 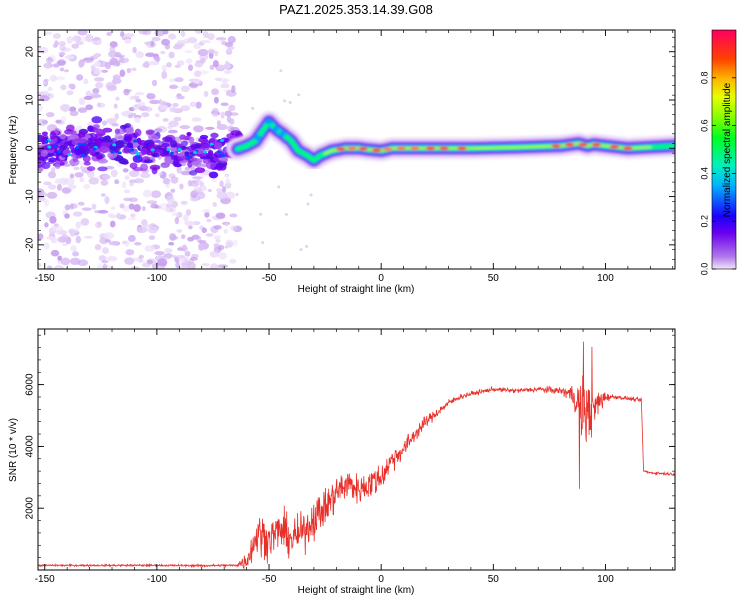 What do you see at coordinates (45, 278) in the screenshot?
I see `spectrogram-x-tick-label: -150` at bounding box center [45, 278].